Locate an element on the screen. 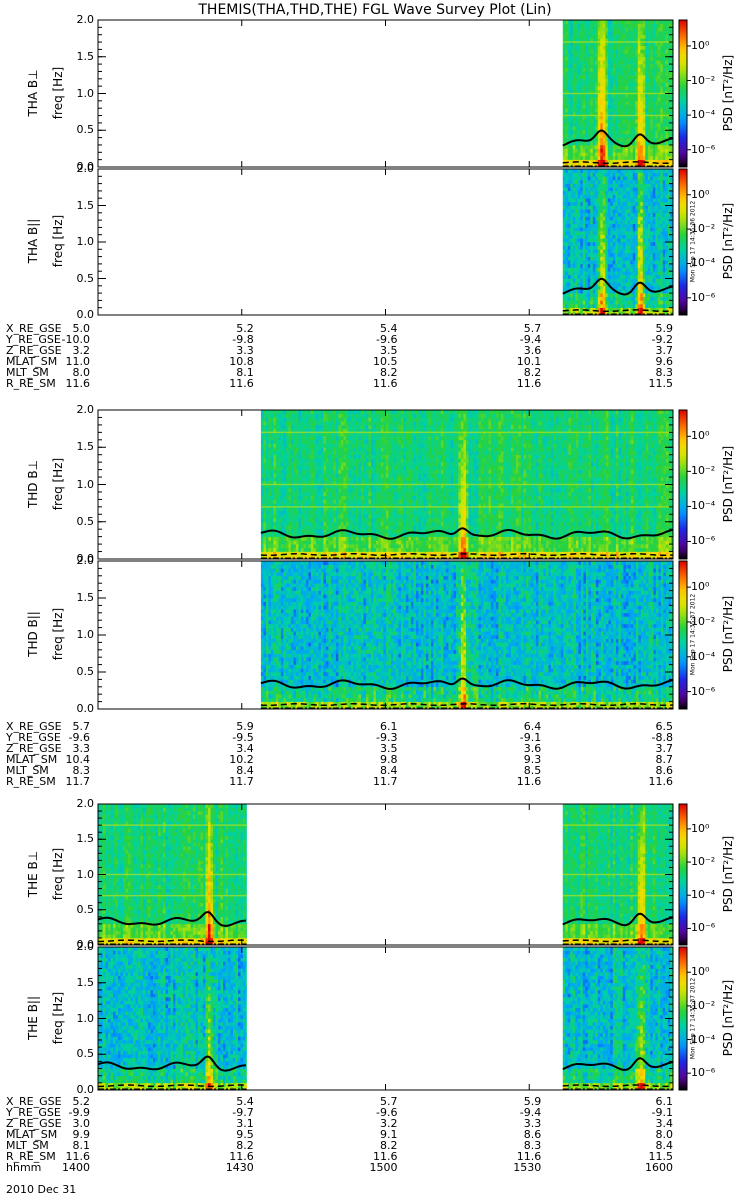 The image size is (750, 1200). ephemeris-value: 1600 is located at coordinates (647, 1167).